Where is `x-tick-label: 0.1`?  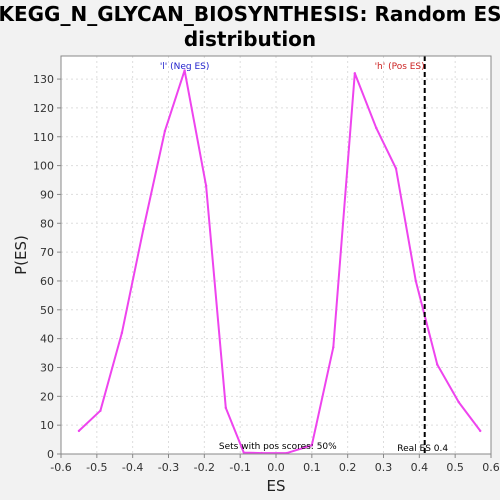
x-tick-label: 0.1 is located at coordinates (312, 467).